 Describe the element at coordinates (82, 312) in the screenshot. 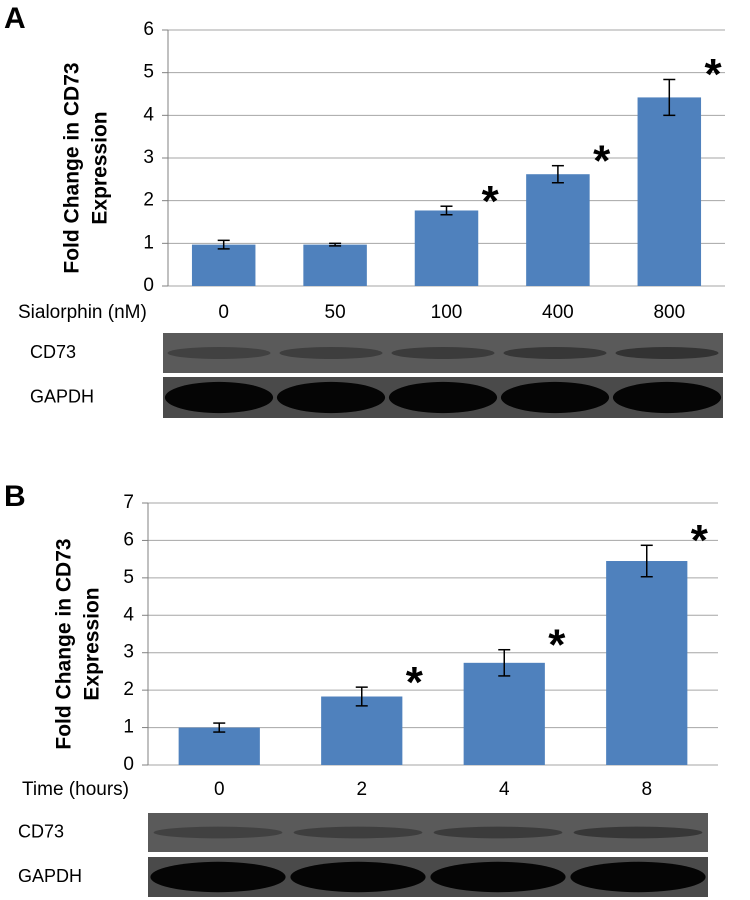

I see `x-axis-label: Sialorphin (nM)` at that location.